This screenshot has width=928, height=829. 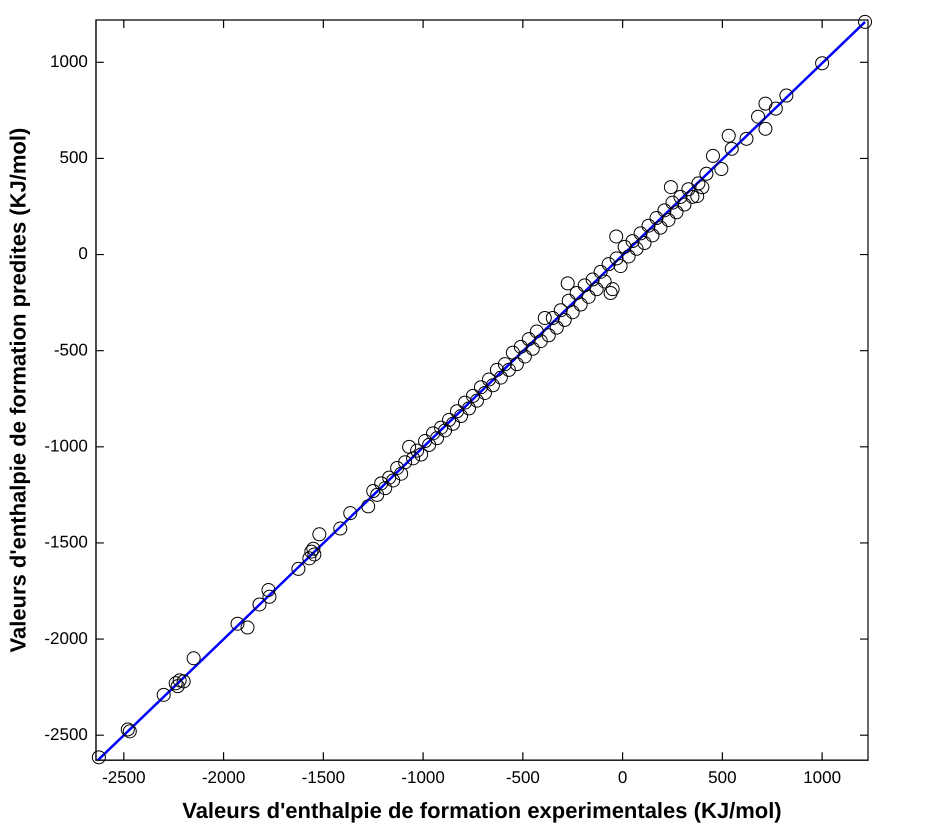 What do you see at coordinates (74, 158) in the screenshot?
I see `y-tick-label: 500` at bounding box center [74, 158].